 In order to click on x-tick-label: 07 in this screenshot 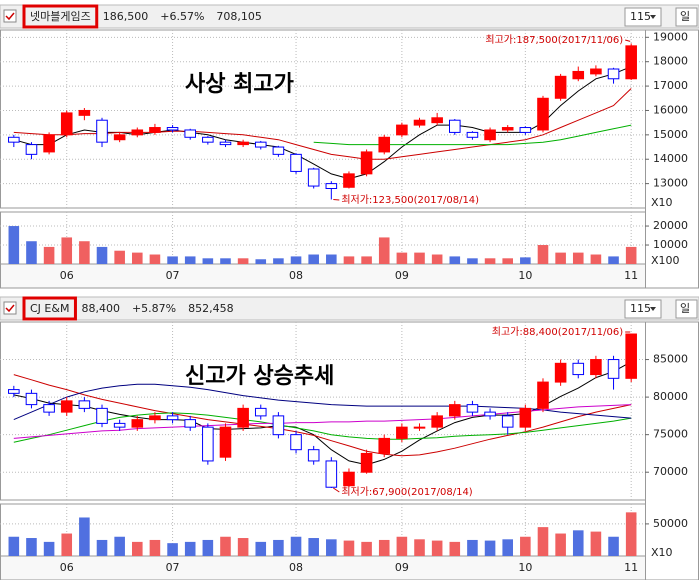, I will do `click(173, 567)`.